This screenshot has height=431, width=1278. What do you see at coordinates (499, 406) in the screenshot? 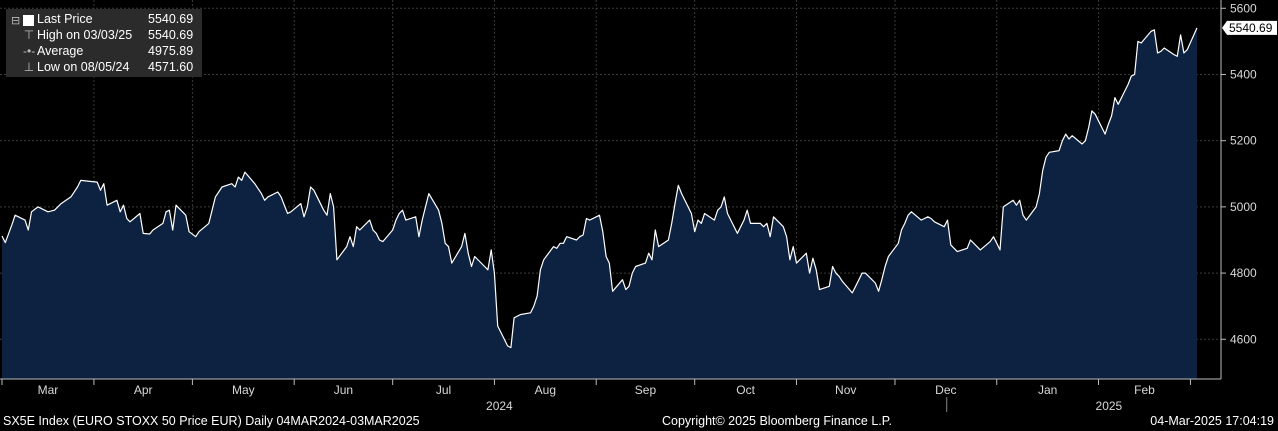
I see `year-label: 2024` at bounding box center [499, 406].